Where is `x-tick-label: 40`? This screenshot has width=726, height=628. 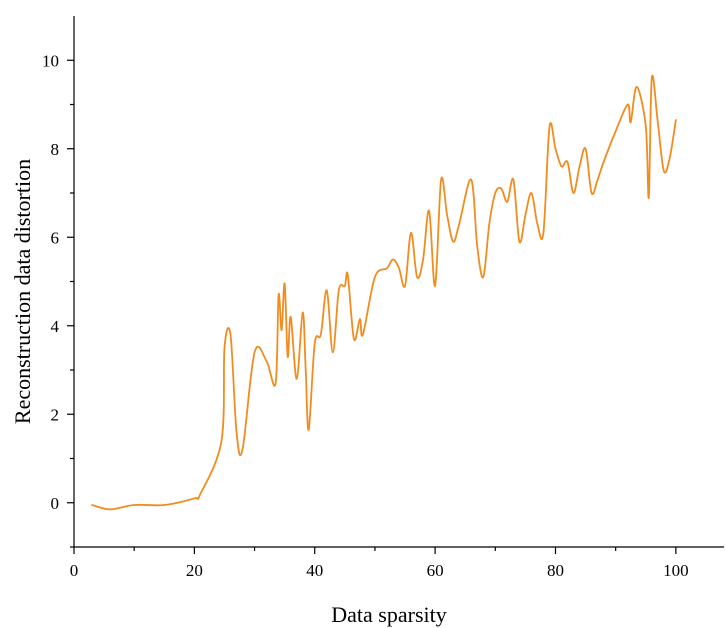
x-tick-label: 40 is located at coordinates (314, 570).